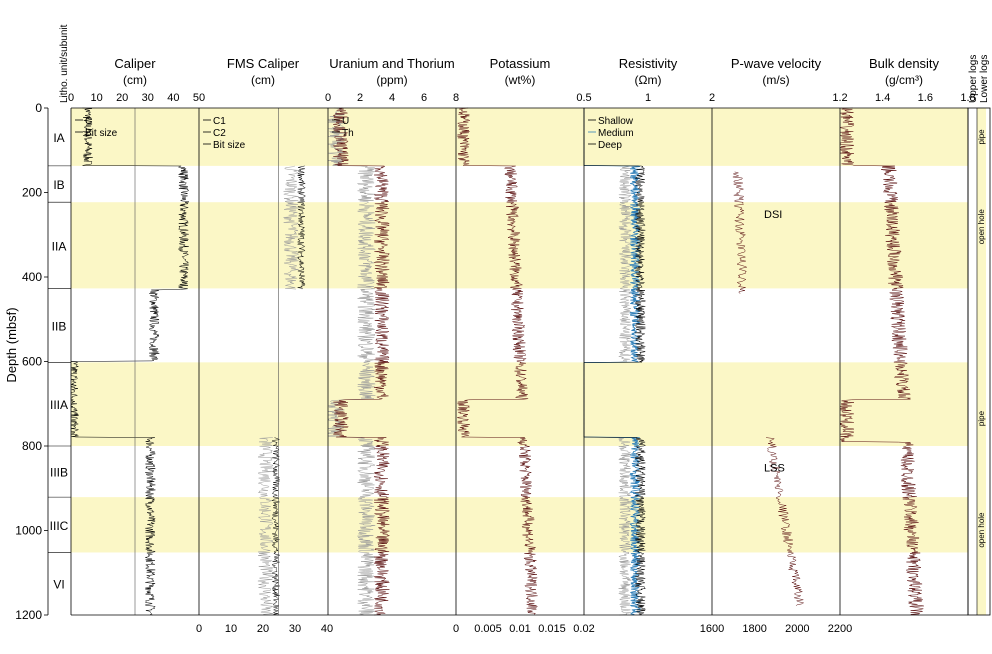  Describe the element at coordinates (648, 63) in the screenshot. I see `panel-title: Resistivity` at that location.